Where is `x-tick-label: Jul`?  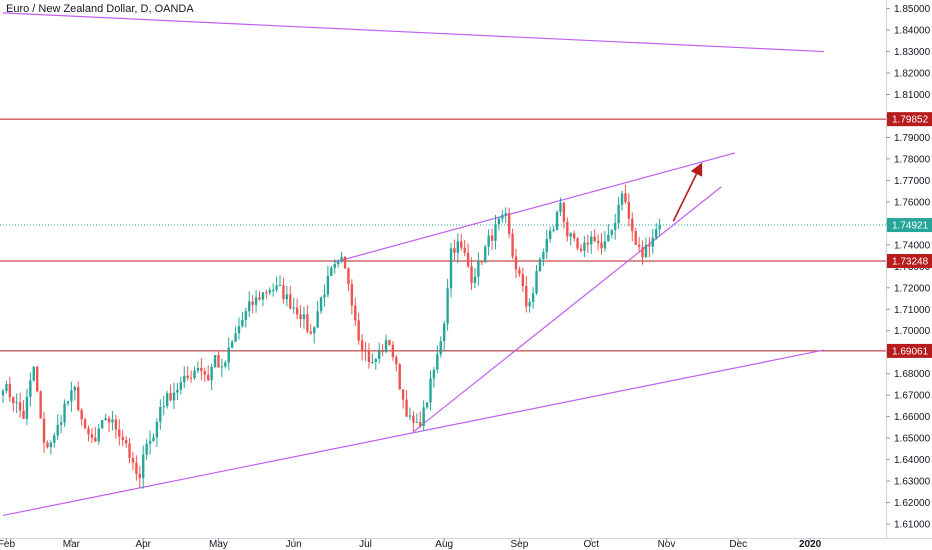 x-tick-label: Jul is located at coordinates (365, 544).